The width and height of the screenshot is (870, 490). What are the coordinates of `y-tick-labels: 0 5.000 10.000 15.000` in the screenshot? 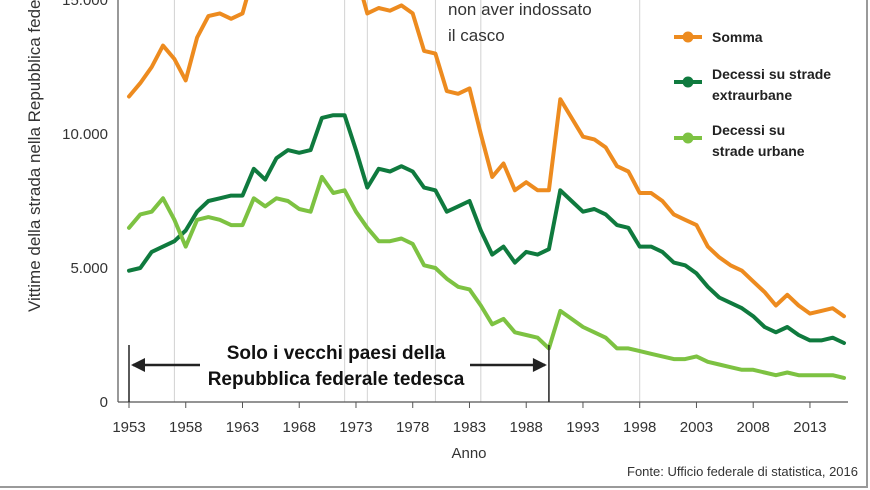 It's located at (85, 205).